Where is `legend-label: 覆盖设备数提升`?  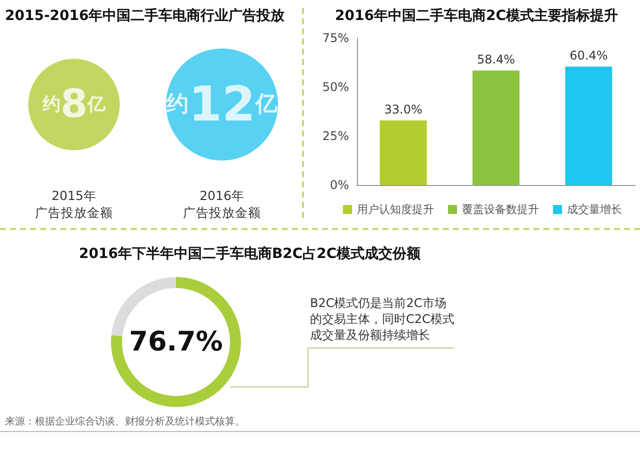 legend-label: 覆盖设备数提升 is located at coordinates (500, 209).